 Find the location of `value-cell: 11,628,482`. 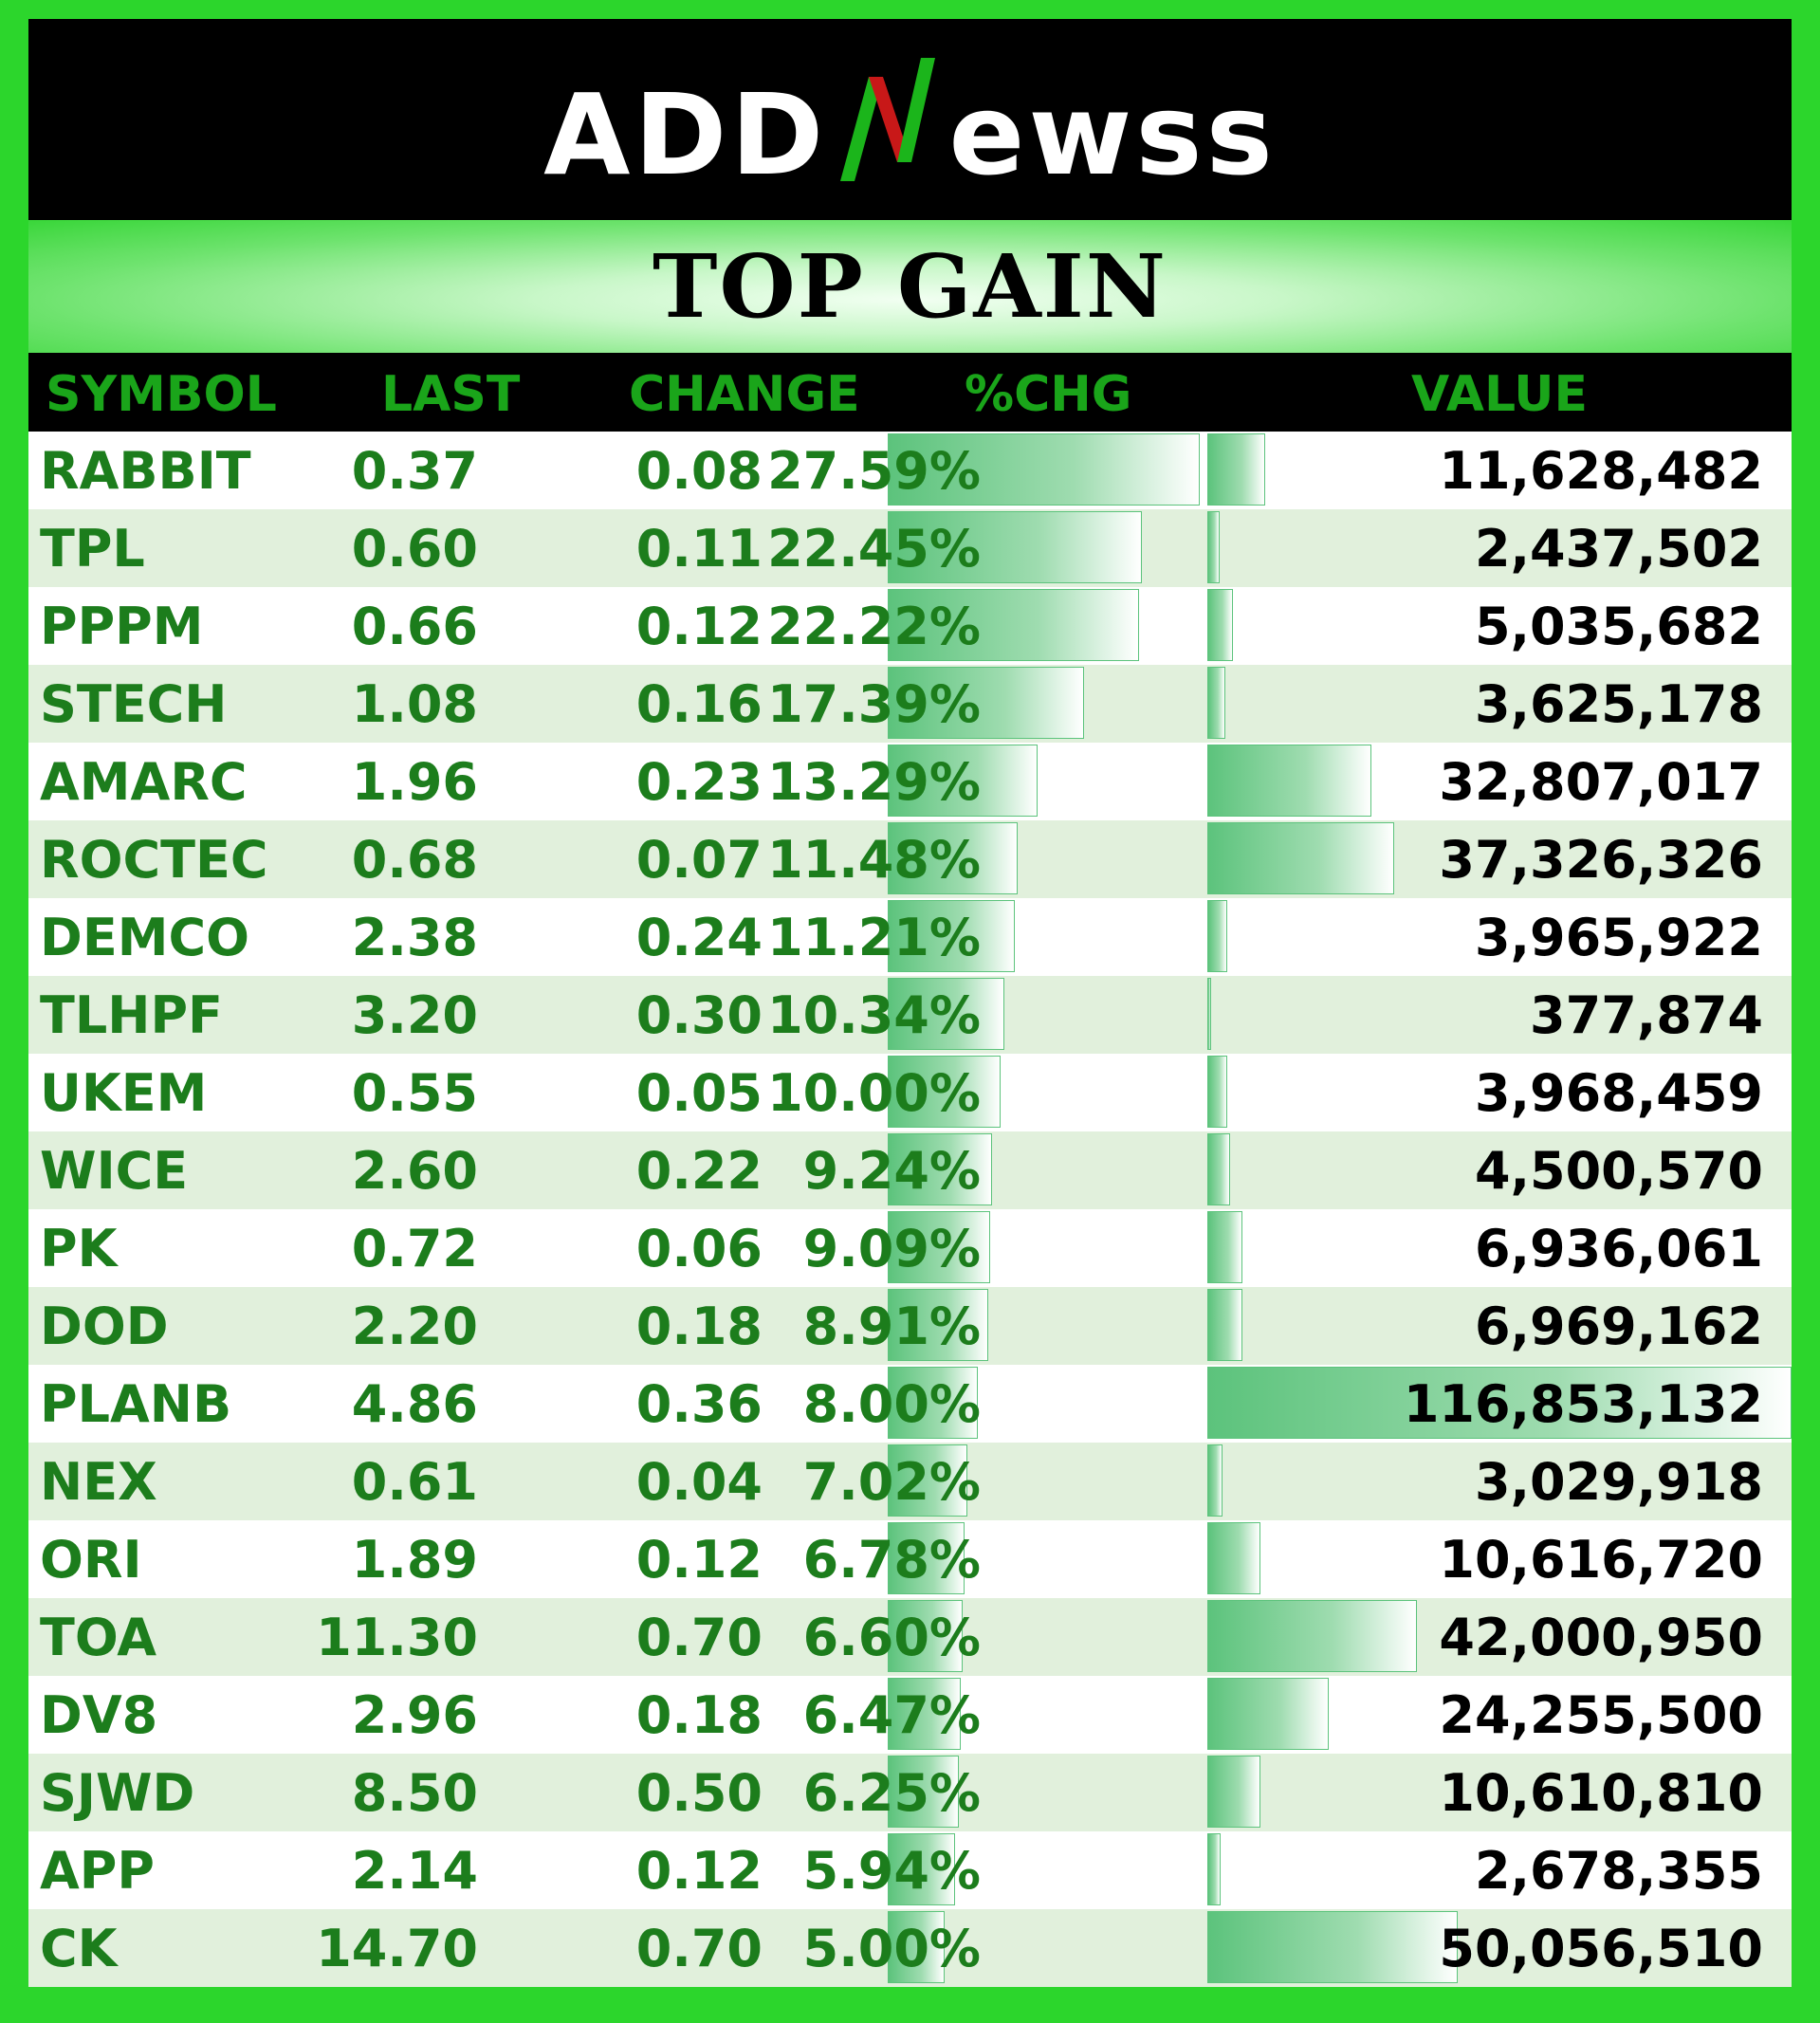

value-cell: 11,628,482 is located at coordinates (1601, 471).